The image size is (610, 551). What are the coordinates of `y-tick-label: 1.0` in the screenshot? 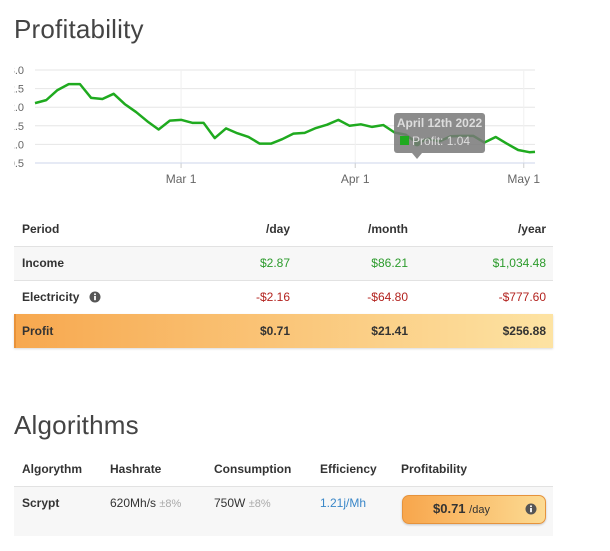 It's located at (19, 145).